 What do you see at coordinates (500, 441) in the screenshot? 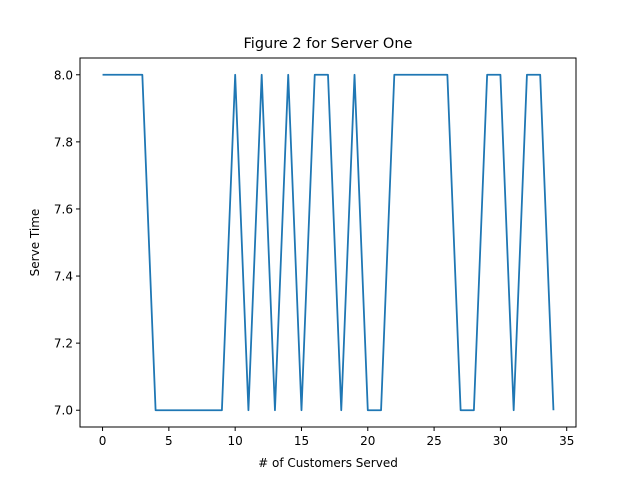
I see `x-tick-label: 30` at bounding box center [500, 441].